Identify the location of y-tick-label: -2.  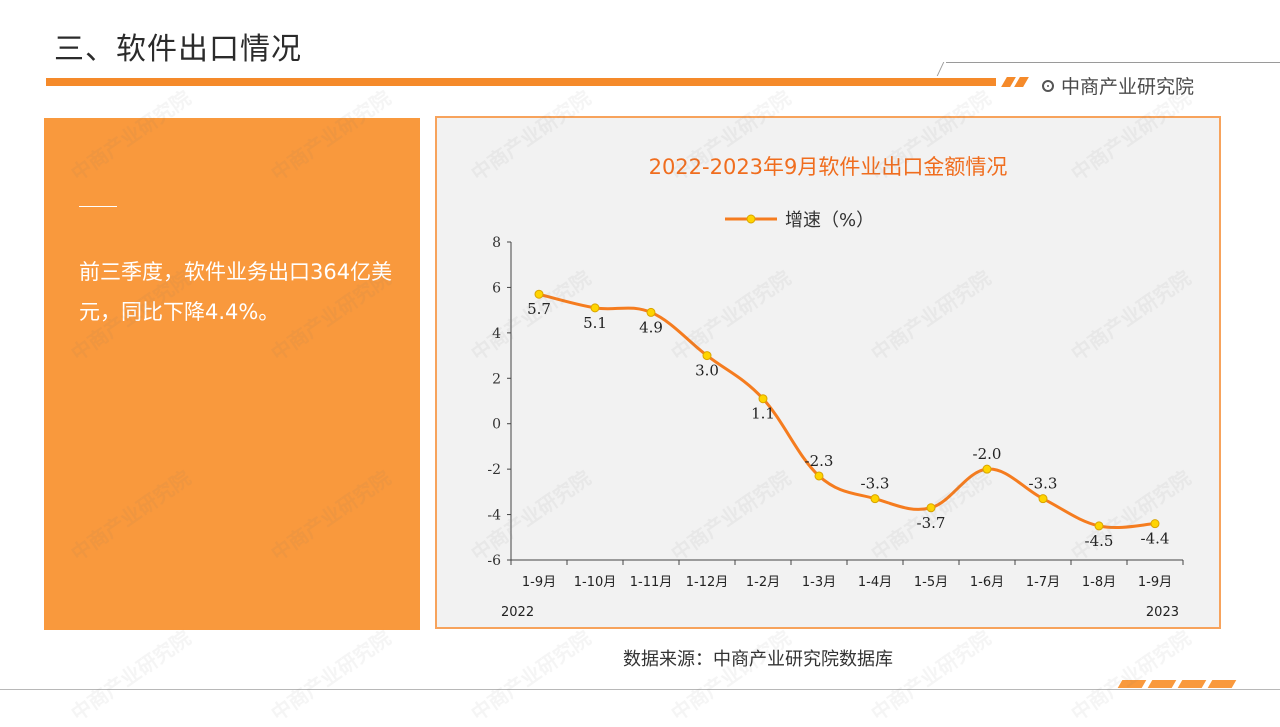
(494, 470).